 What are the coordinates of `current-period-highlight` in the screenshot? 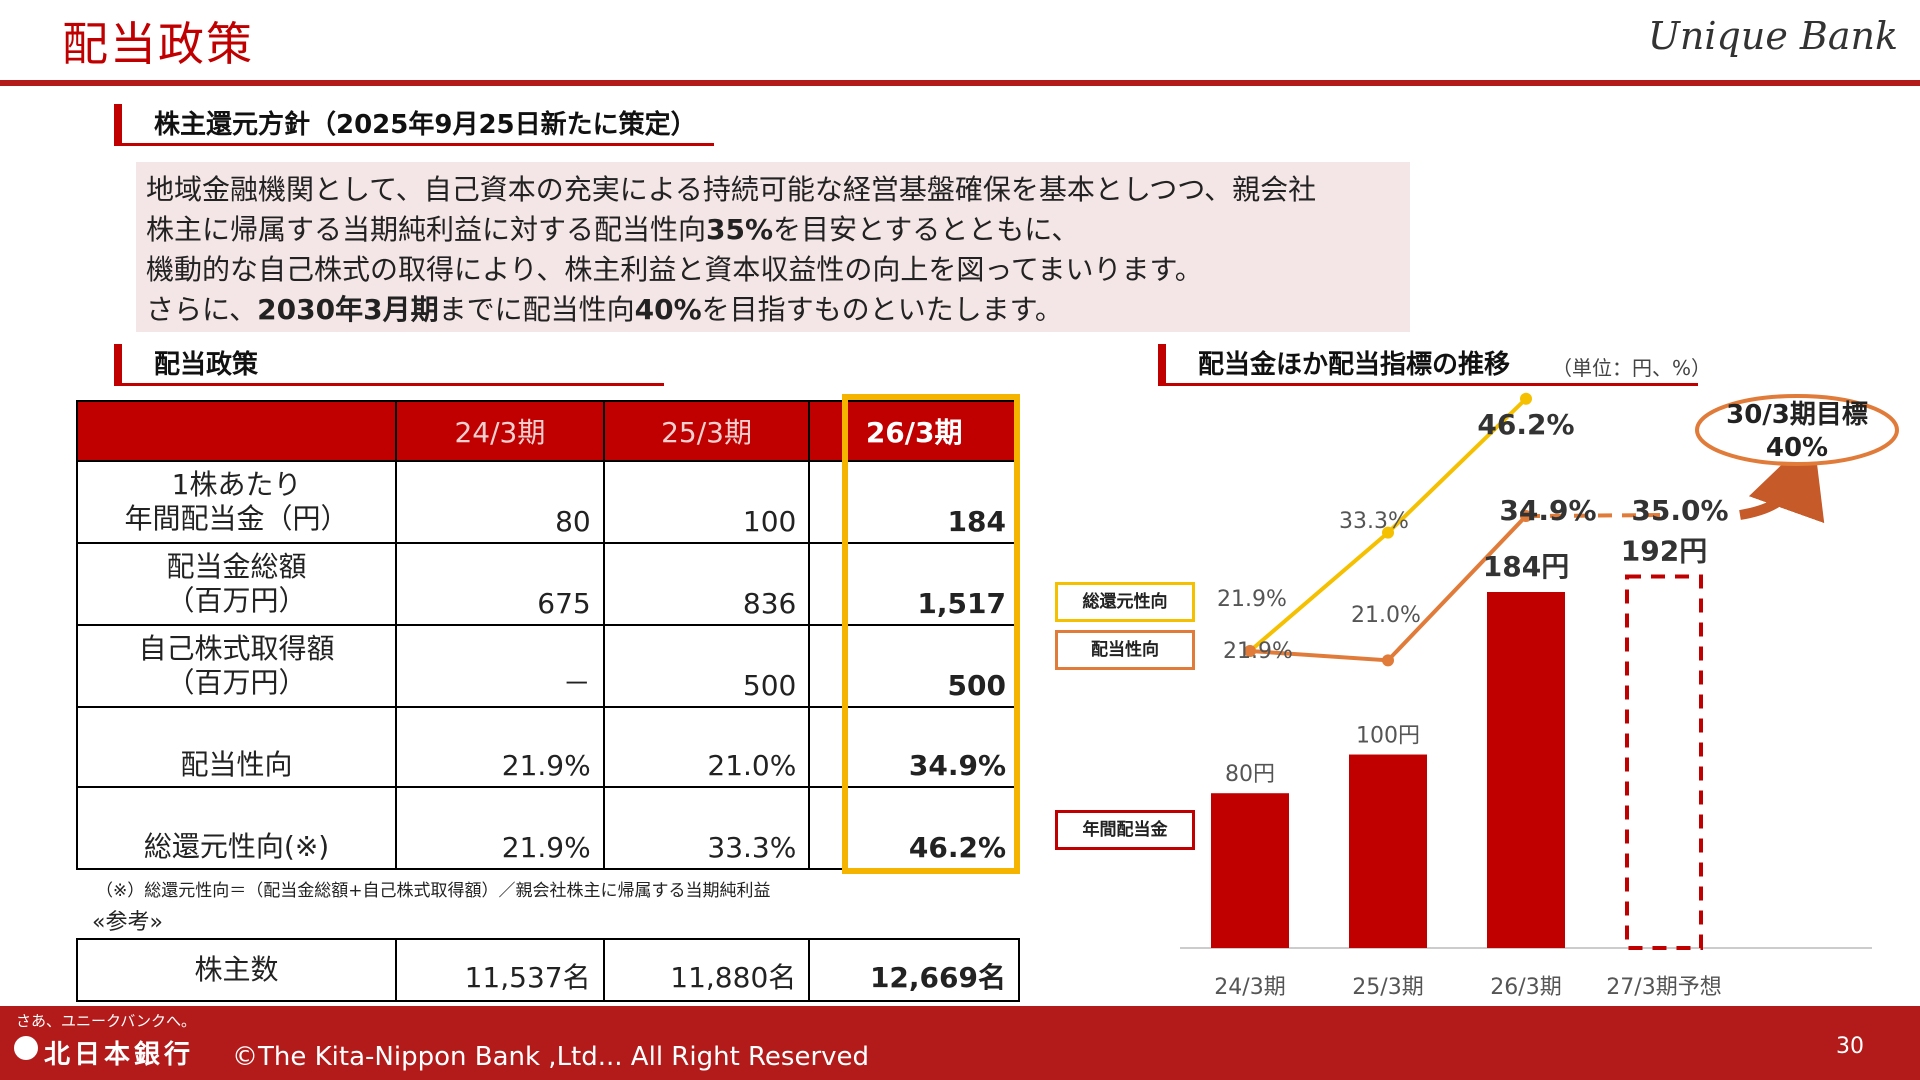 It's located at (931, 634).